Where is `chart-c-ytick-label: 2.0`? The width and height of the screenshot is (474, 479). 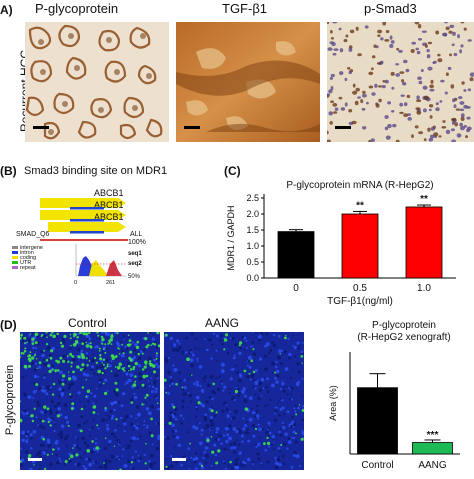
chart-c-ytick-label: 2.0 is located at coordinates (252, 214).